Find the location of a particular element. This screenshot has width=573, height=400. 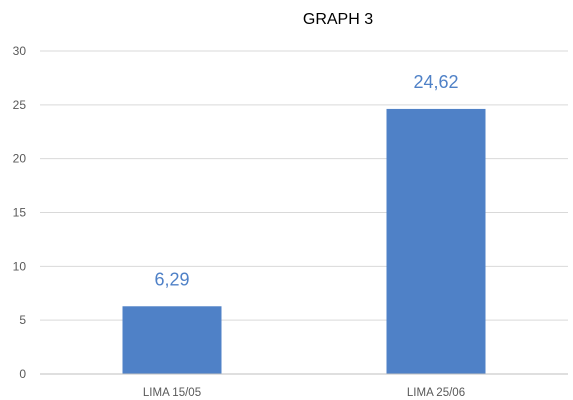

y-axis-tick-labels: 0 5 10 15 20 25 30 is located at coordinates (20, 212).